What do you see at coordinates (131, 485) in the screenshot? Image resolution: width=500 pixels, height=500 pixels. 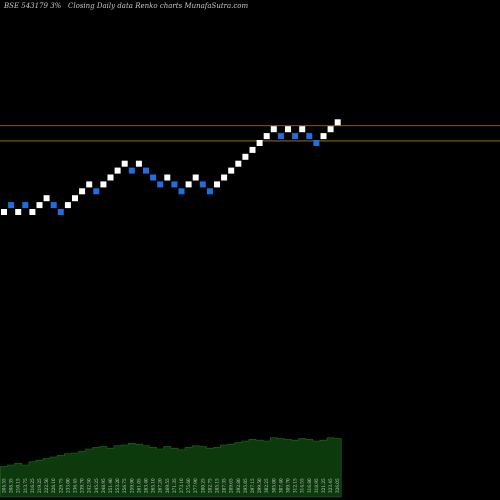 I see `volume-price-label-18: 259.90` at bounding box center [131, 485].